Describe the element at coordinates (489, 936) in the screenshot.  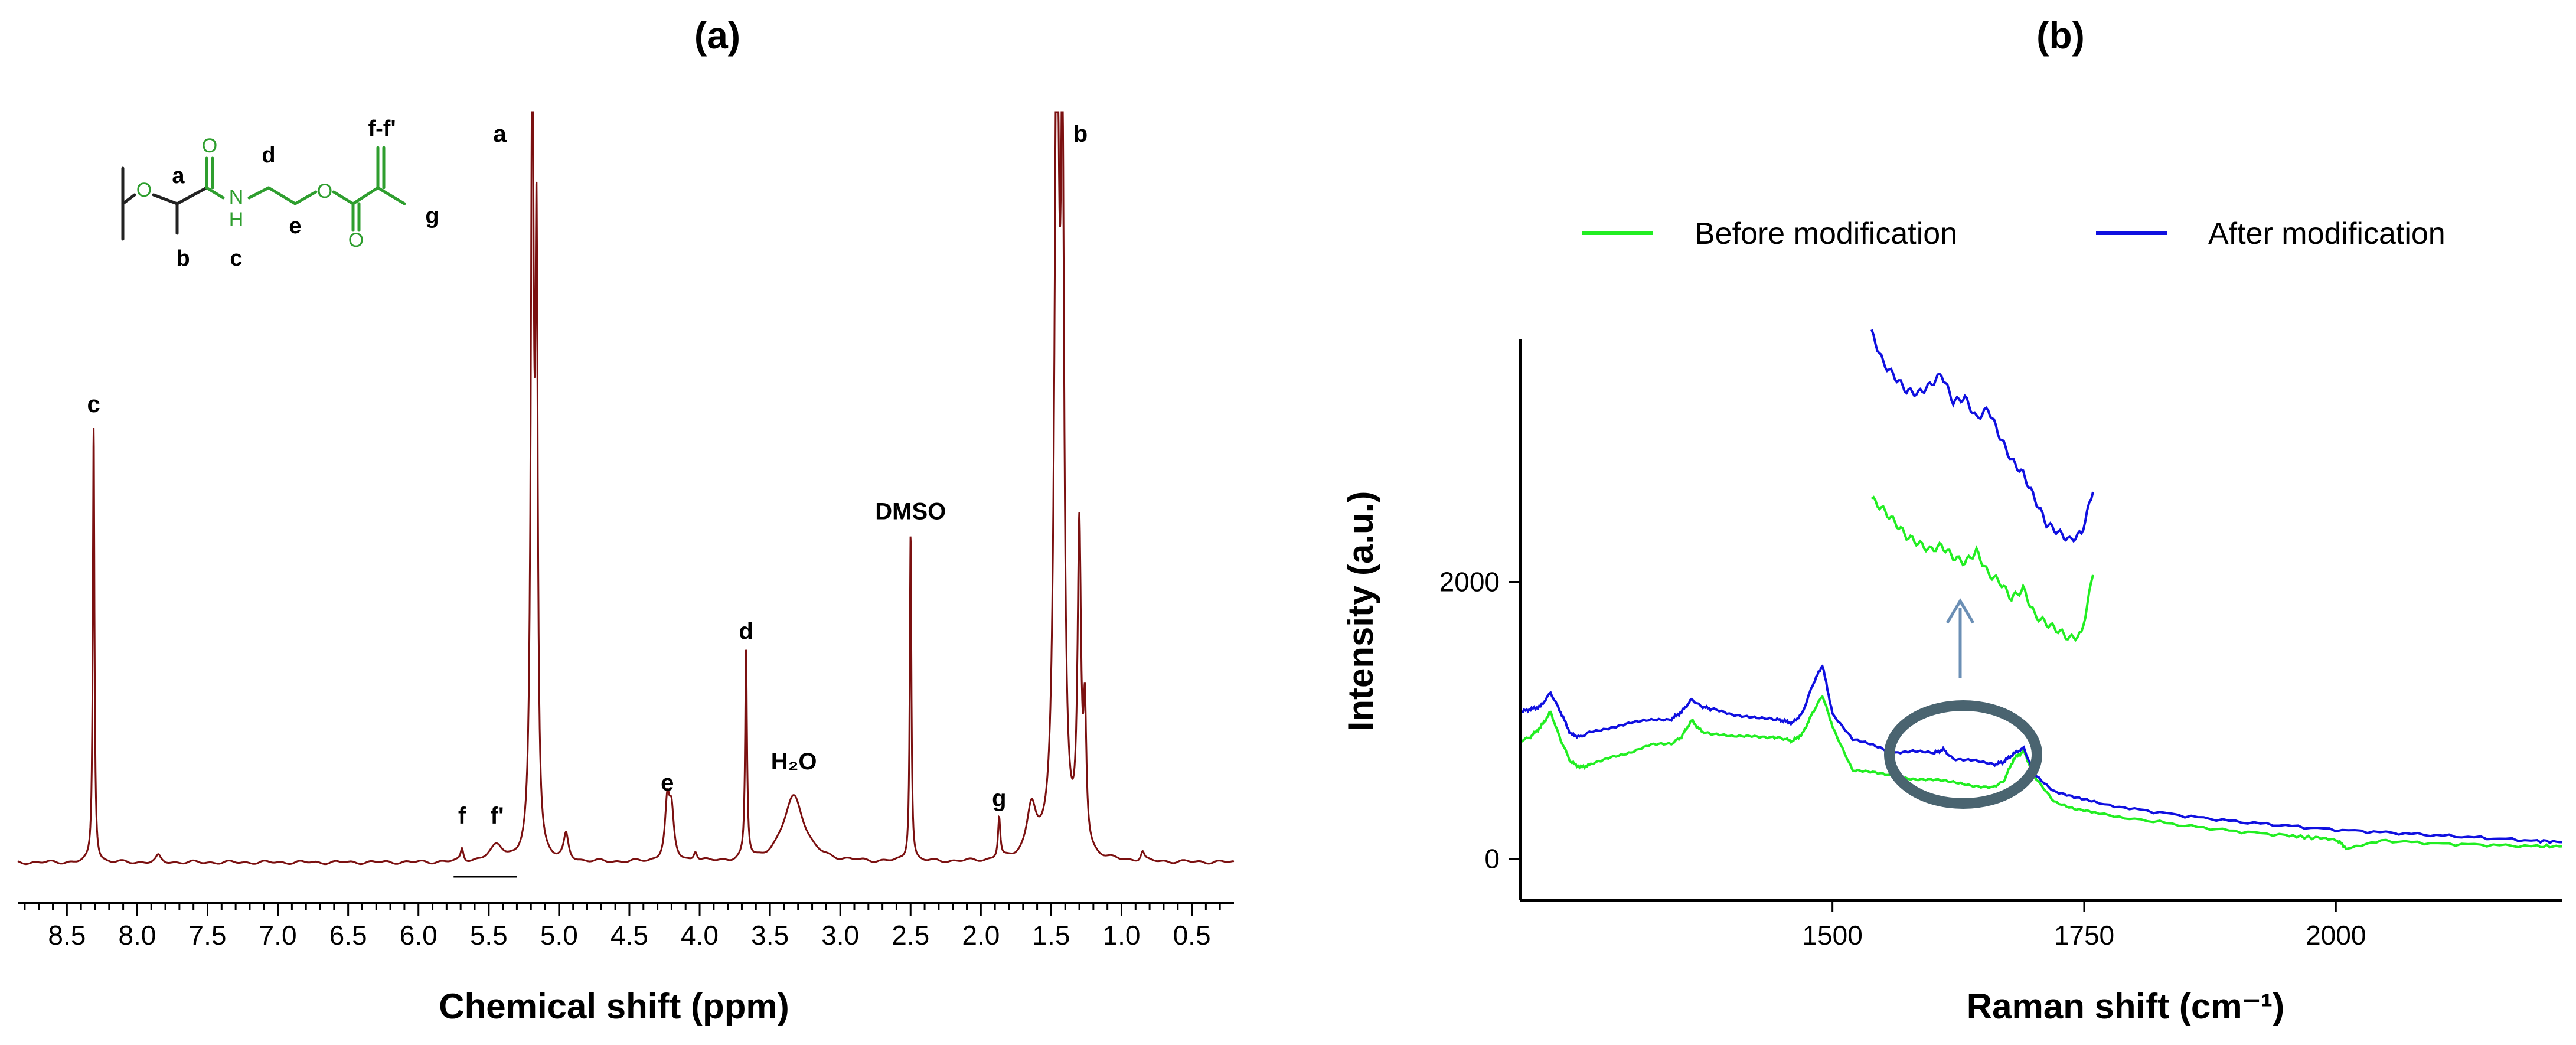
I see `nmr-x-tick-label-6: 5.5` at that location.